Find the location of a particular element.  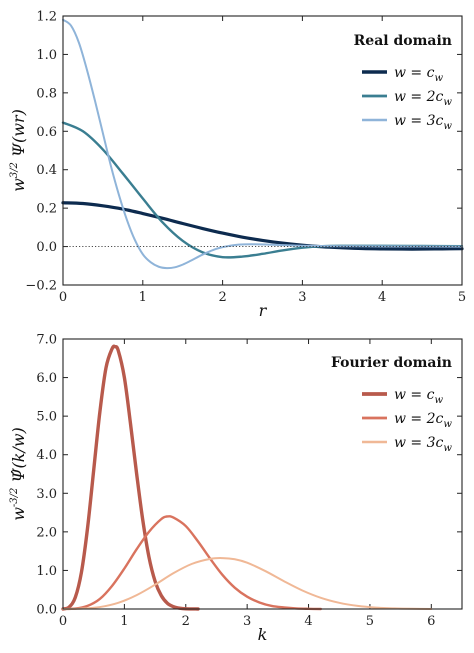

fourier-legend-label-3: w = 3cw is located at coordinates (423, 444).